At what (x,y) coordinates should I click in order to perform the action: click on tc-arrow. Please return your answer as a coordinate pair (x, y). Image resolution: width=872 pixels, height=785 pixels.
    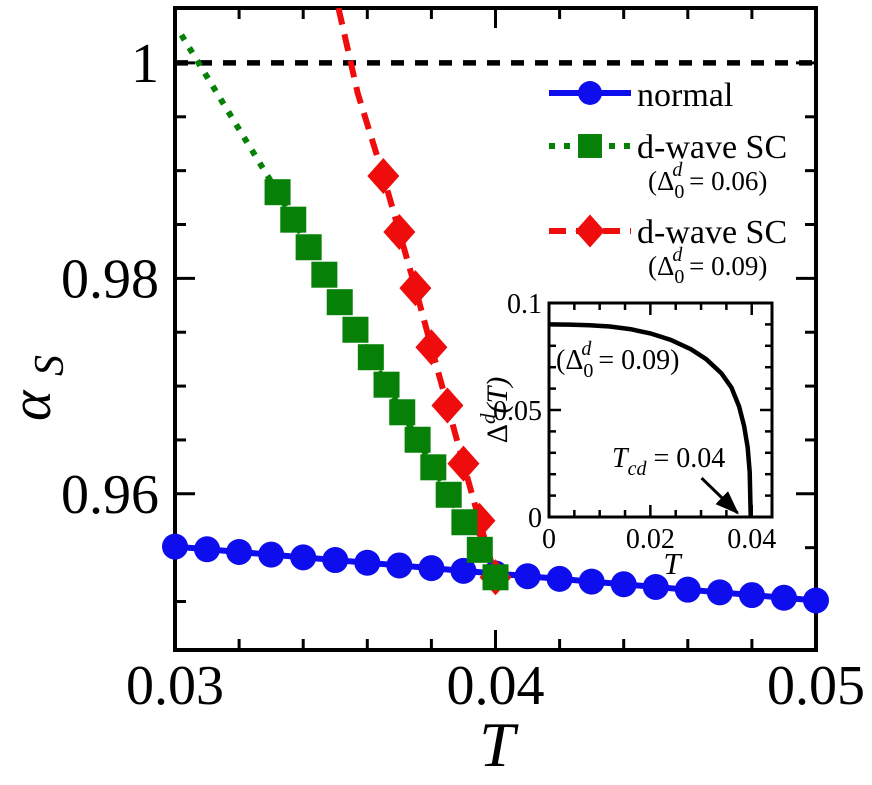
    Looking at the image, I should click on (719, 495).